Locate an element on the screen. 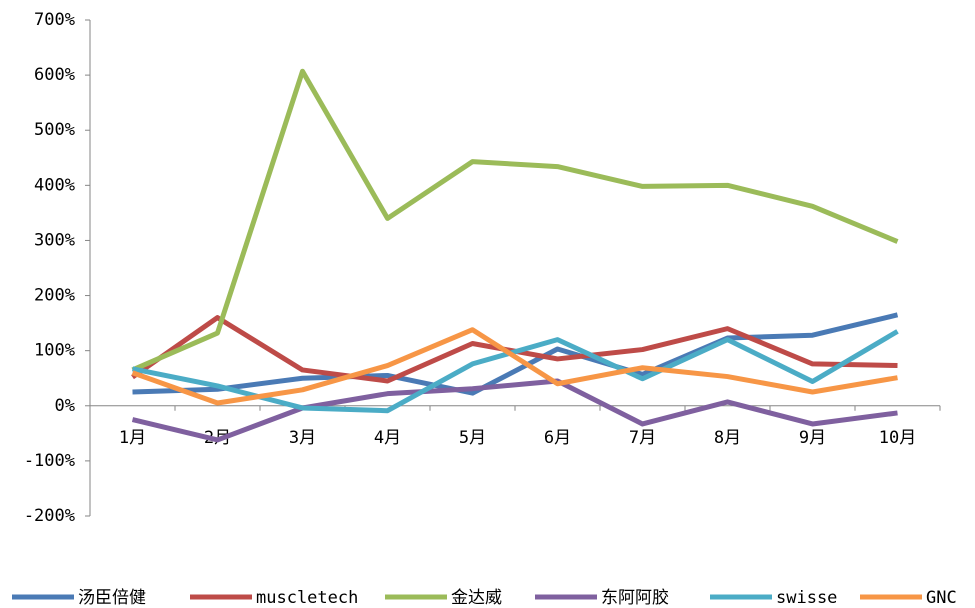 The height and width of the screenshot is (608, 975). legend-label: 东阿阿胶 is located at coordinates (635, 598).